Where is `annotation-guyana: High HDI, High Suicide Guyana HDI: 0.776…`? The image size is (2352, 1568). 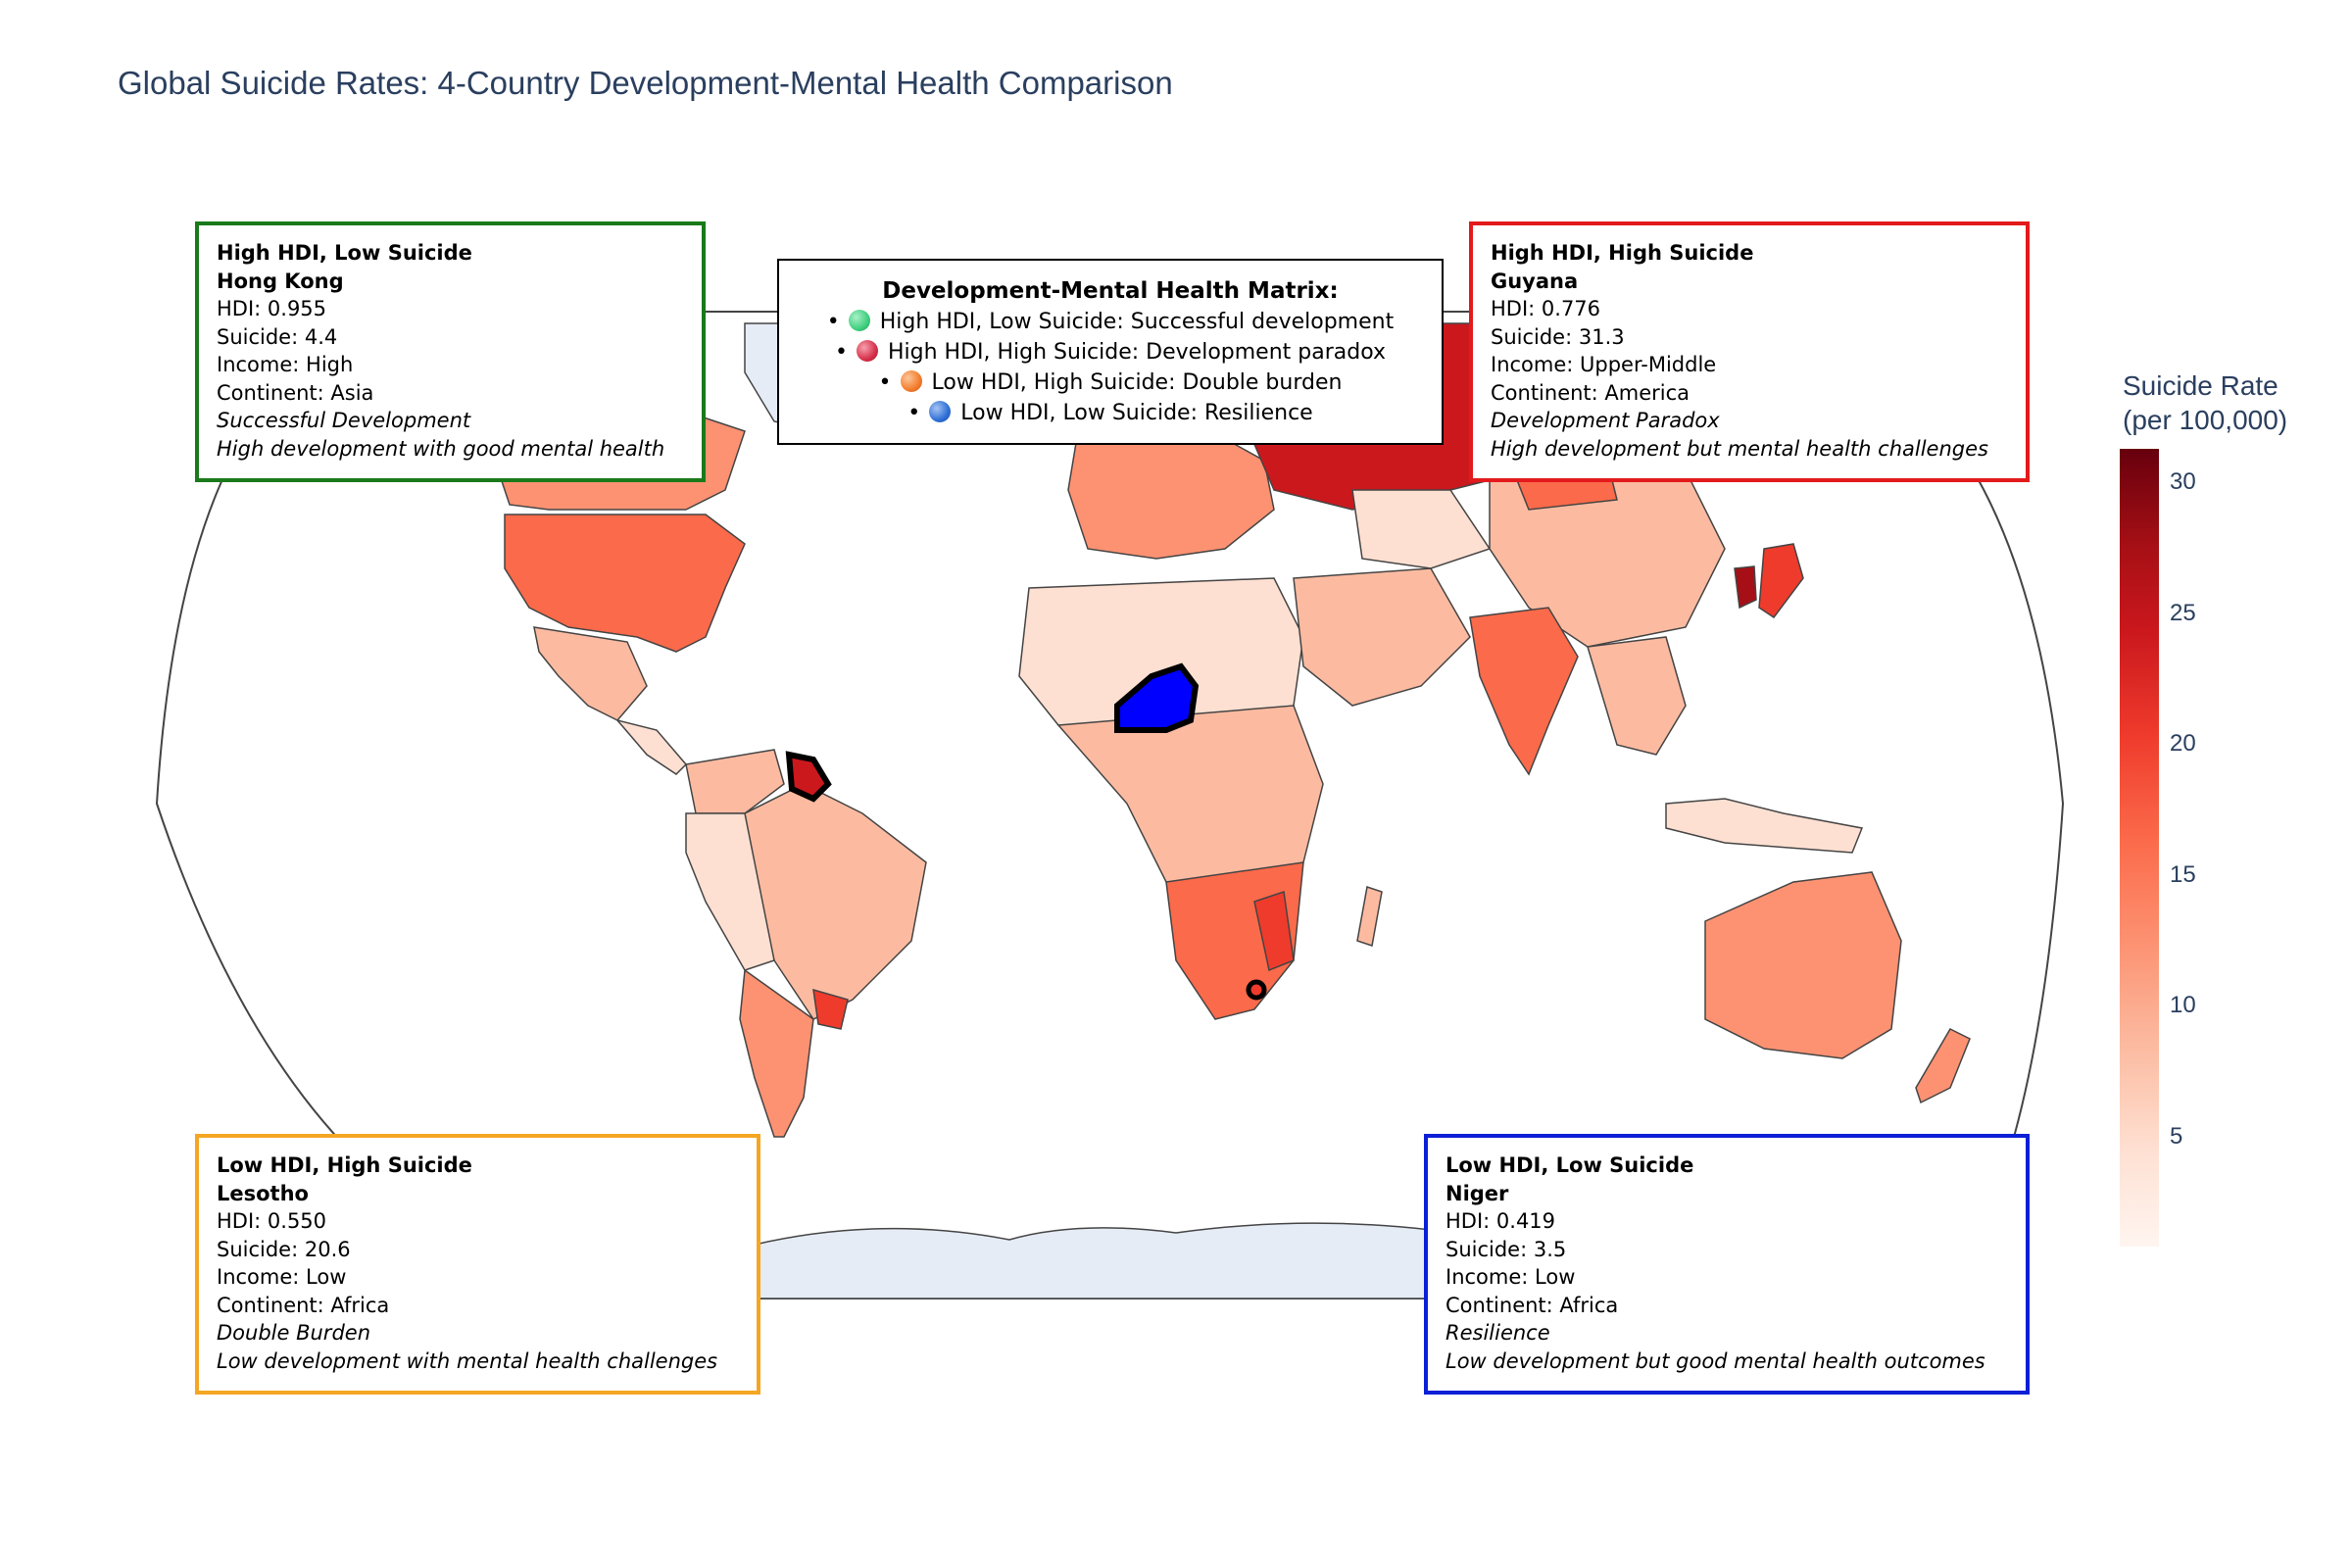 annotation-guyana: High HDI, High Suicide Guyana HDI: 0.776… is located at coordinates (1749, 351).